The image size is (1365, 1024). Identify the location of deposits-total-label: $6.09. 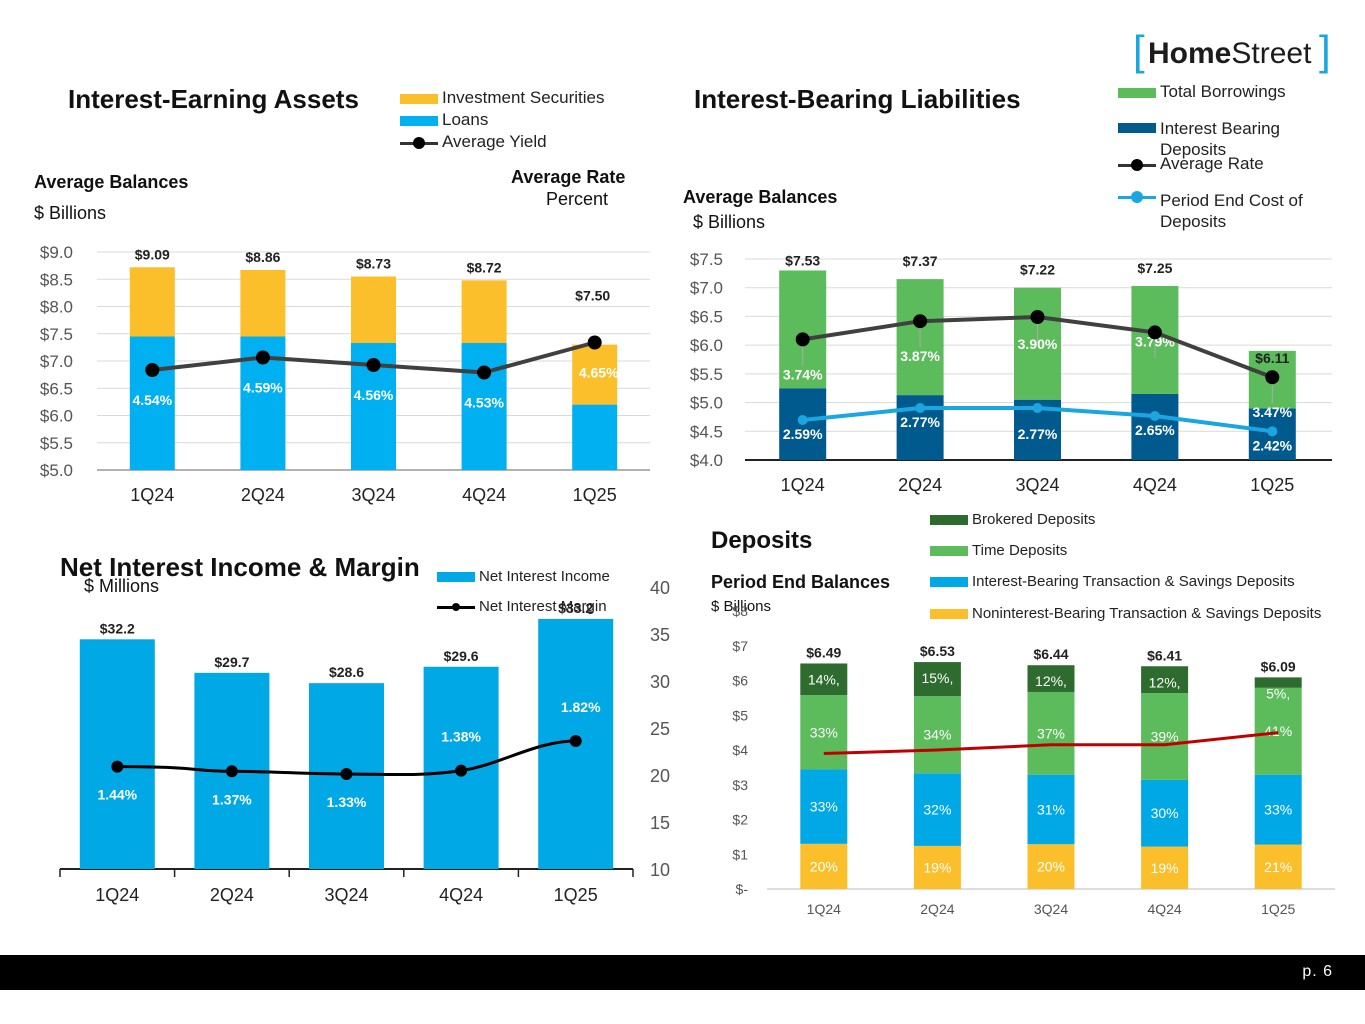
(1278, 666).